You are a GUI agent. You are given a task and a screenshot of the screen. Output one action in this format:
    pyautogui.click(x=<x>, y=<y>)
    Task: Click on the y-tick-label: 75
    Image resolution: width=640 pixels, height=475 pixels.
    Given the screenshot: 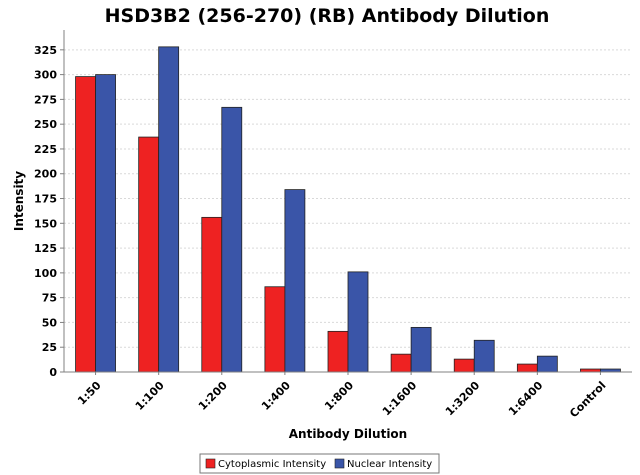 What is the action you would take?
    pyautogui.click(x=49, y=298)
    